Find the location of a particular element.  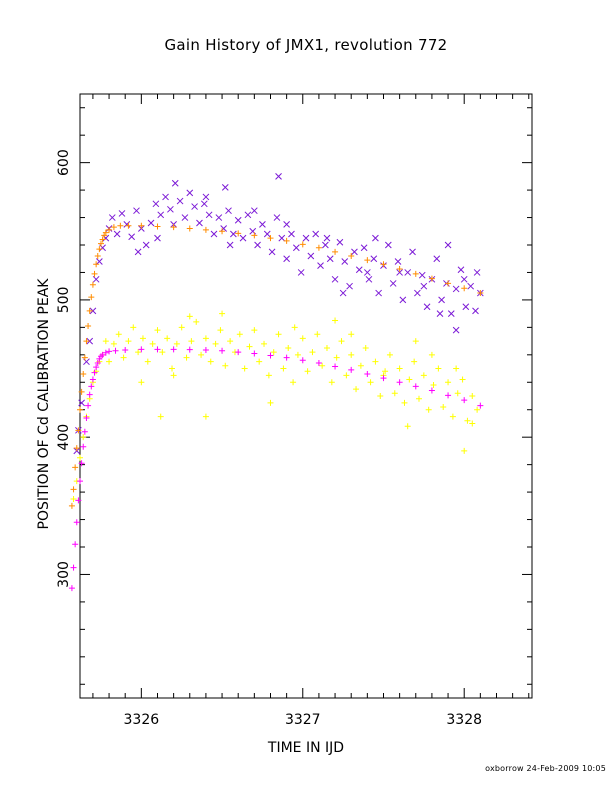

chart-title: Gain History of JMX1, revolution 772 is located at coordinates (306, 45).